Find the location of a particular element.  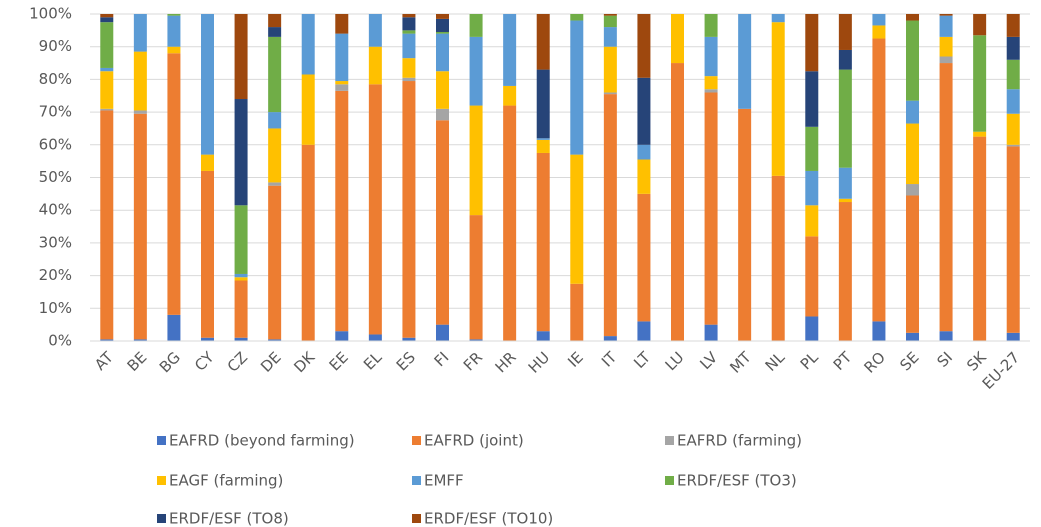

y-tick-label: 20% is located at coordinates (55, 275).